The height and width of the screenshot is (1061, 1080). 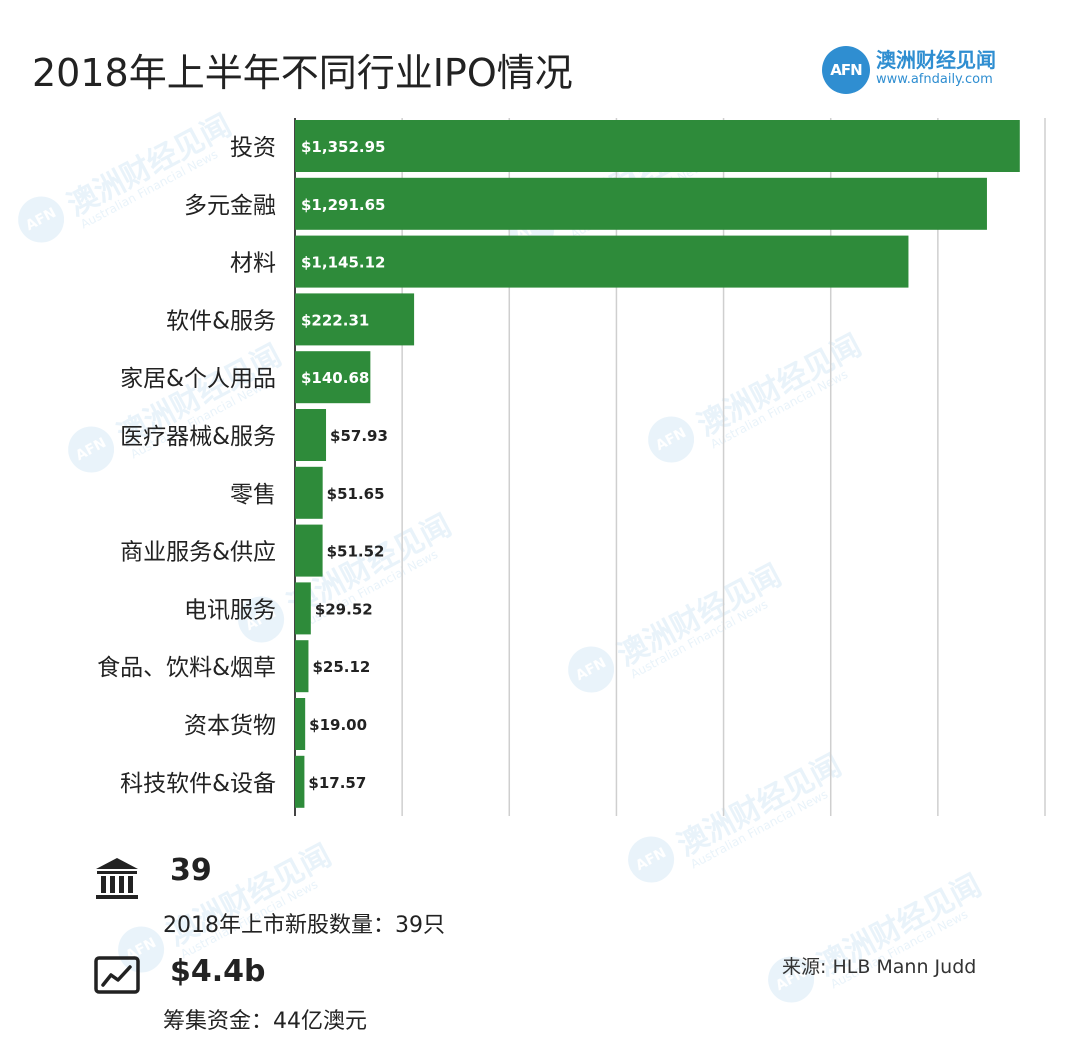 I want to click on data-label: $140.68, so click(x=335, y=378).